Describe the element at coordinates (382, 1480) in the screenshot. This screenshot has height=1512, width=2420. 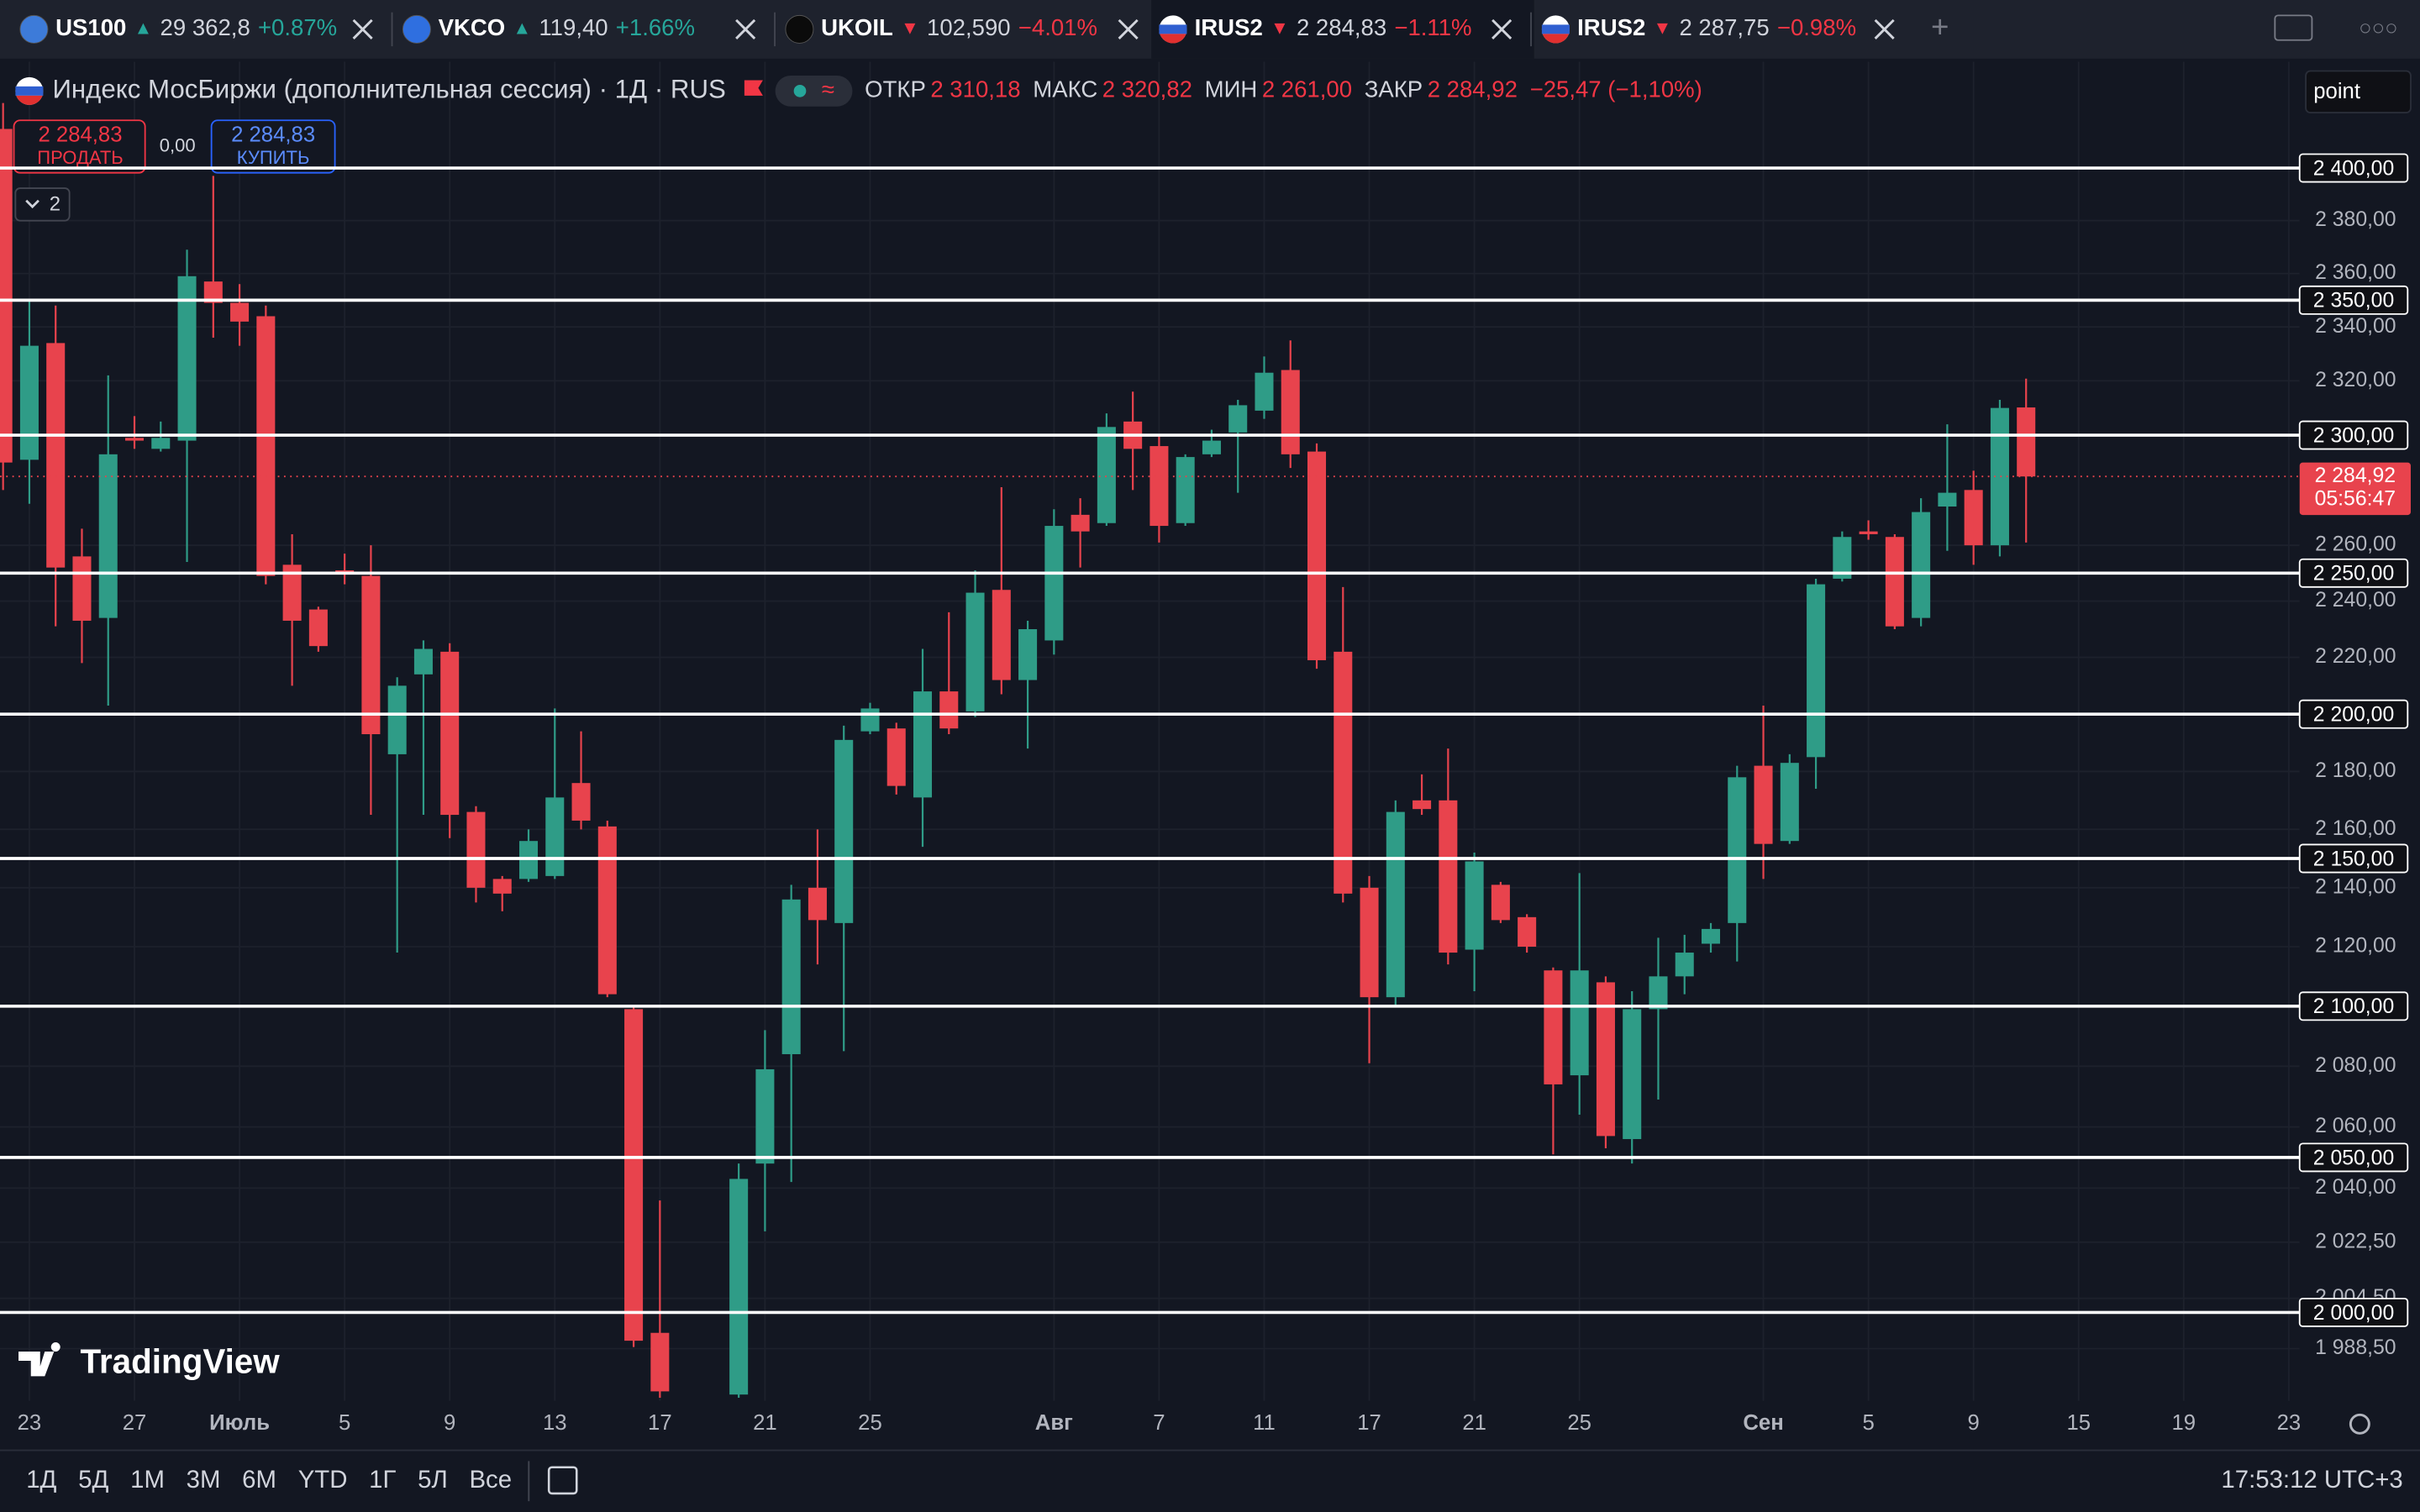
I see `period-button: 1Г` at that location.